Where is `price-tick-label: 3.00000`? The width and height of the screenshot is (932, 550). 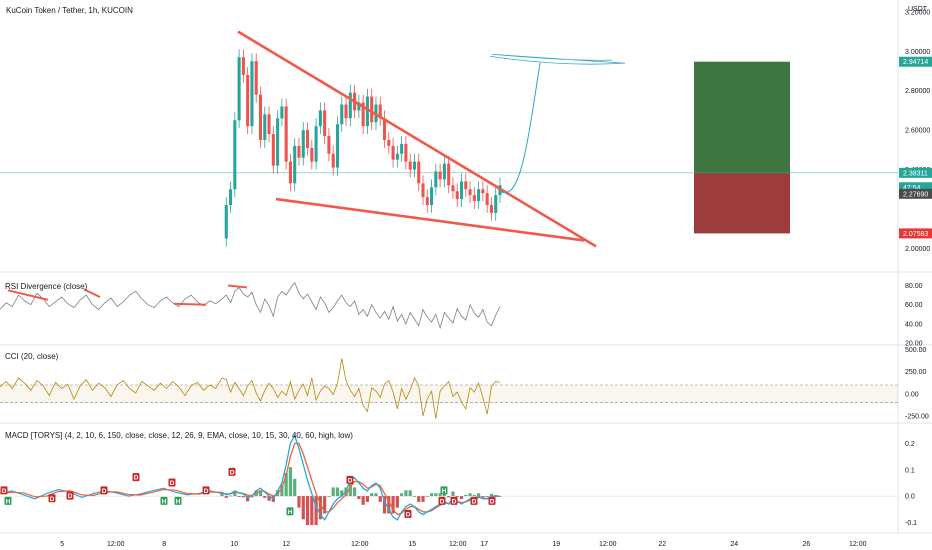
price-tick-label: 3.00000 is located at coordinates (917, 52).